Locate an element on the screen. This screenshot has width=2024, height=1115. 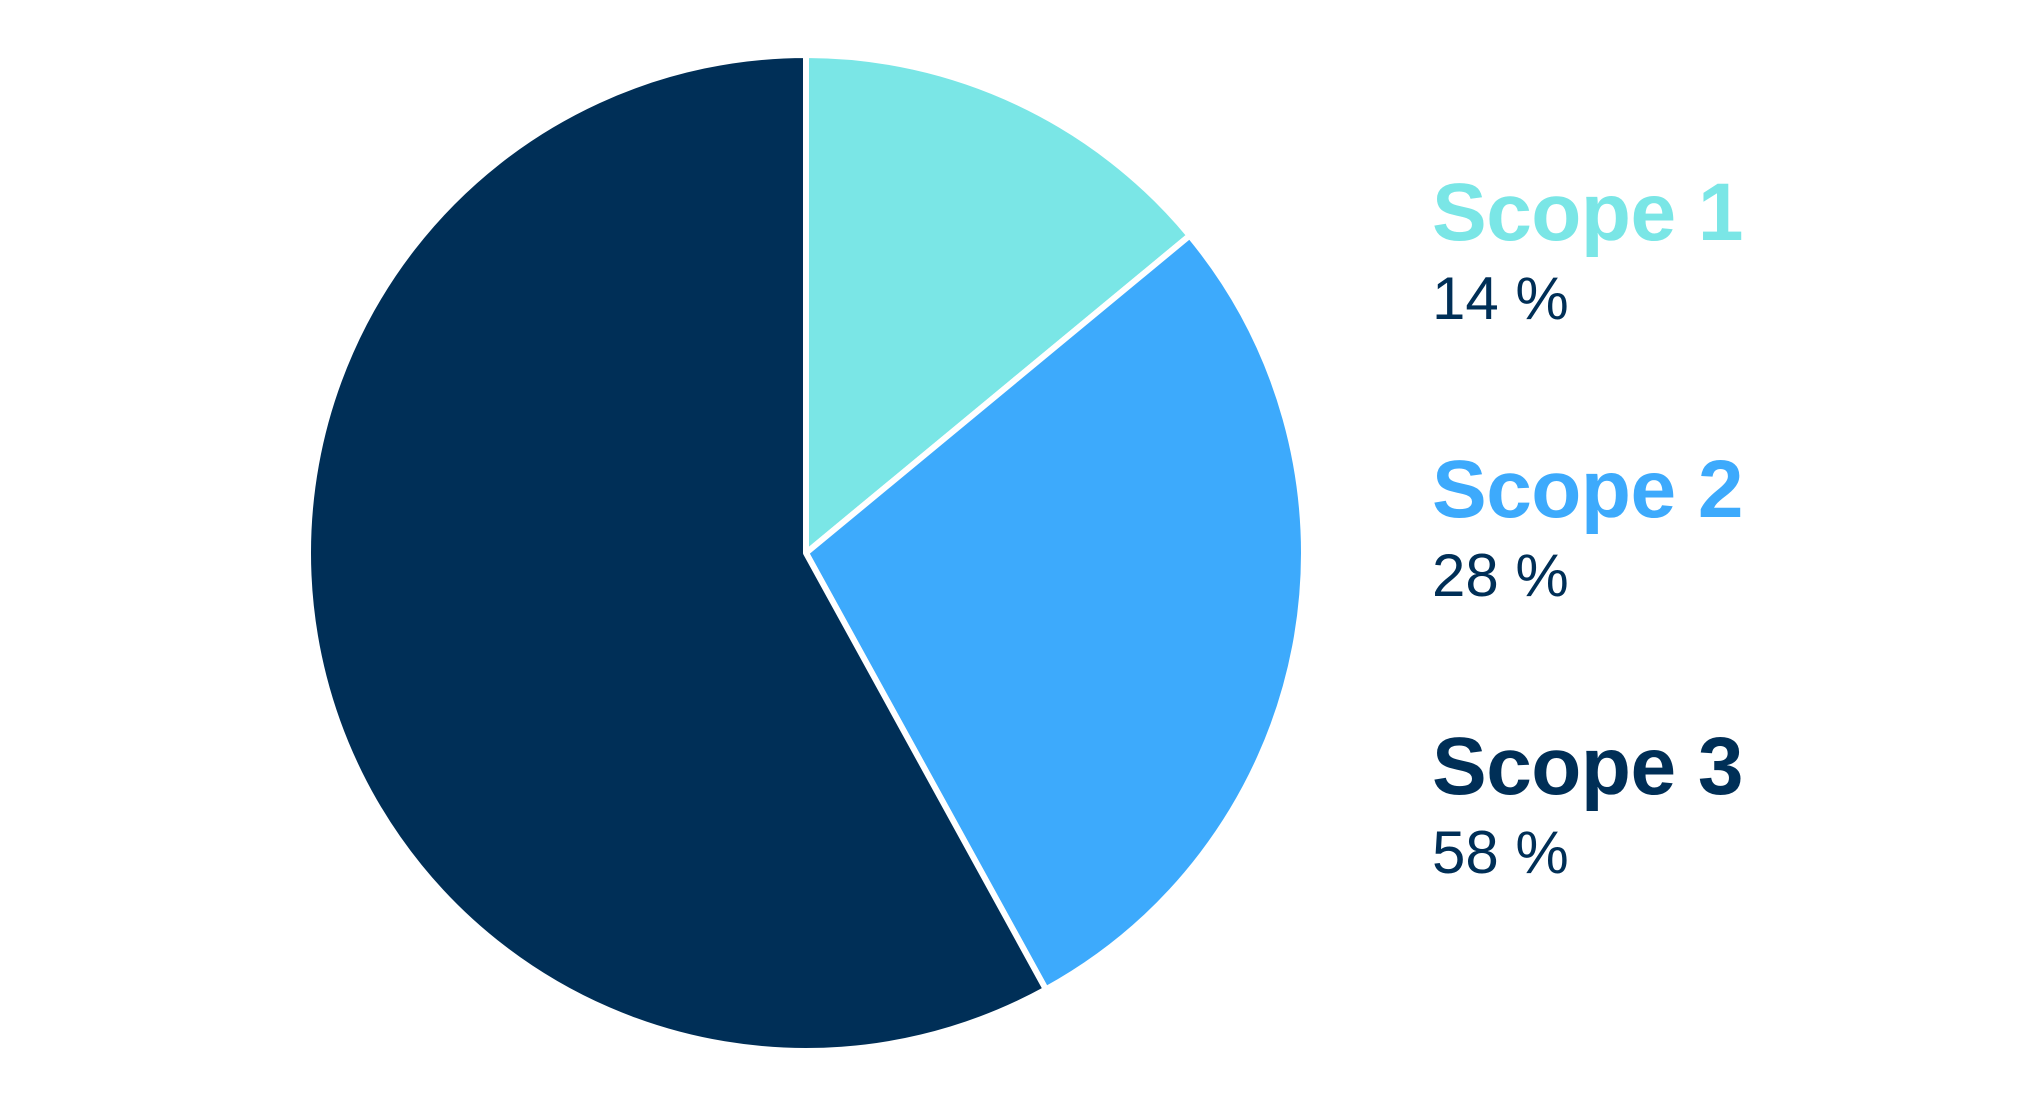
legend-label: Scope 1 is located at coordinates (1587, 212).